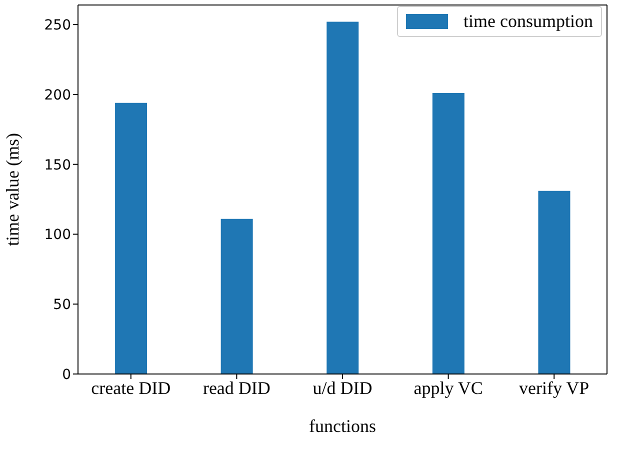 The width and height of the screenshot is (618, 467). What do you see at coordinates (342, 388) in the screenshot?
I see `x-tick-label: u/d DID` at bounding box center [342, 388].